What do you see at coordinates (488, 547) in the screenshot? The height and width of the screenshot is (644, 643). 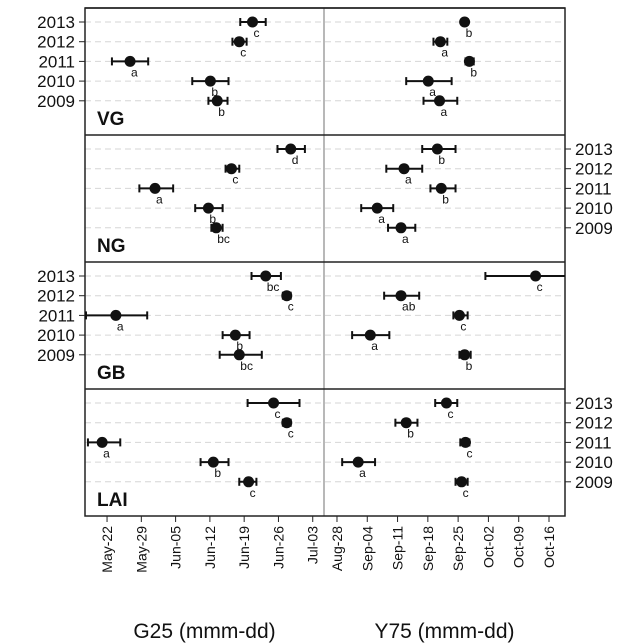 I see `x-tick-label: Oct-02` at bounding box center [488, 547].